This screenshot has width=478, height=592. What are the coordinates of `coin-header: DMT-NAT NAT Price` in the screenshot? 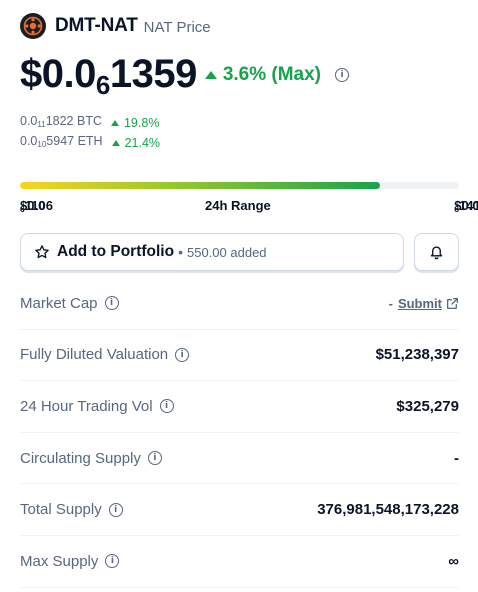 It's located at (115, 26).